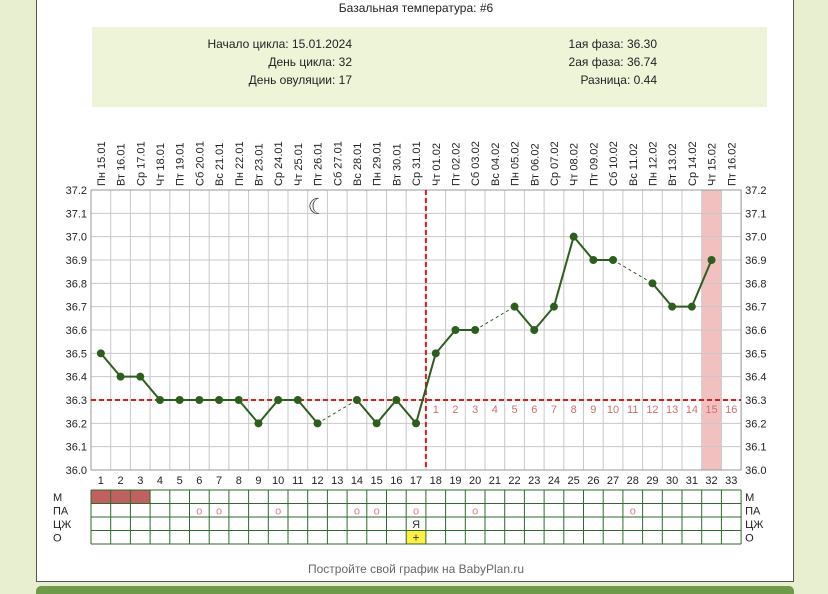 The width and height of the screenshot is (828, 594). I want to click on y-tick-label-left: 36.9, so click(76, 261).